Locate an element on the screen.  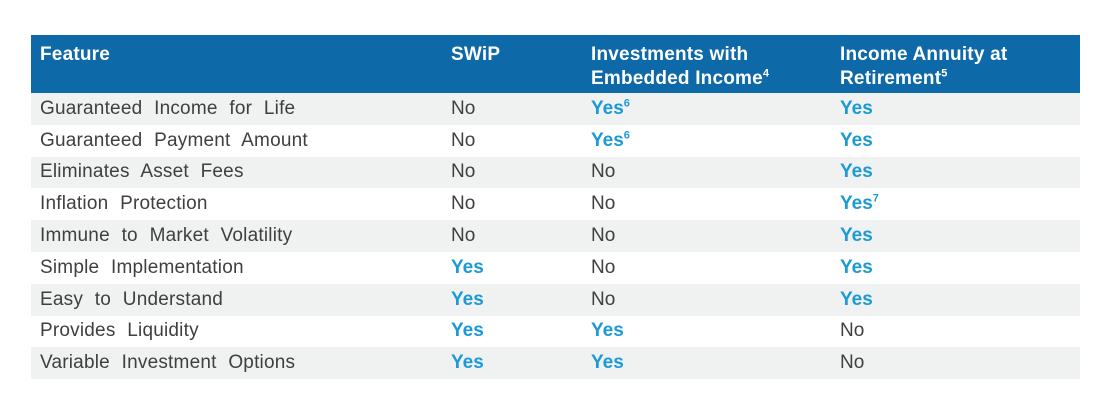
header-col-income-annuity: Income Annuity at Retirement5 is located at coordinates (955, 64).